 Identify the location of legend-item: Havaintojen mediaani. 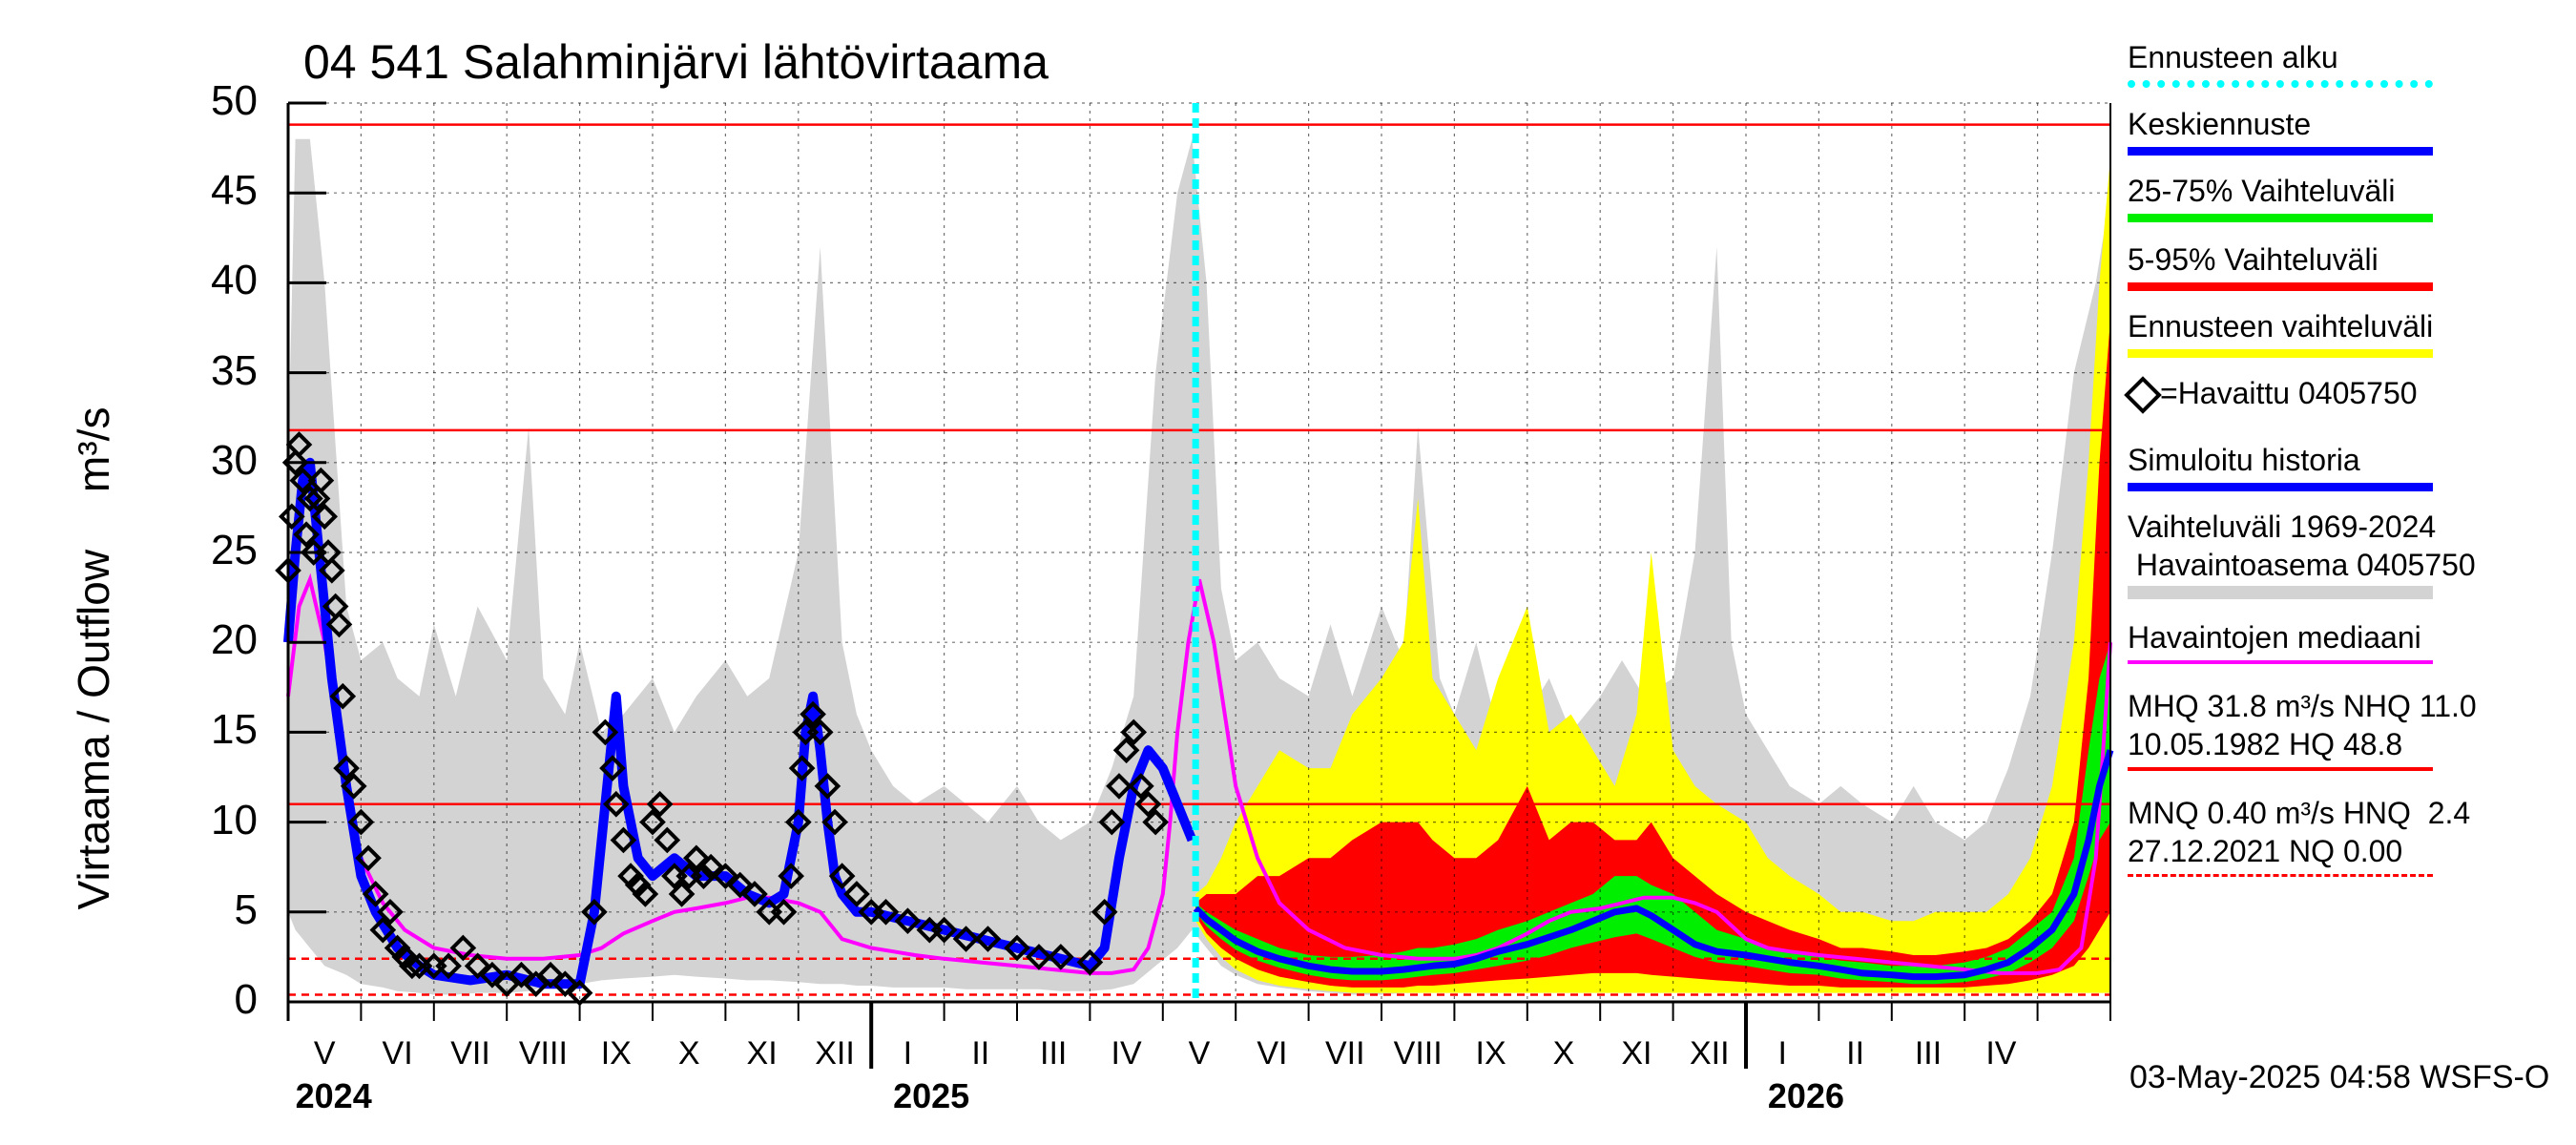
(2274, 637).